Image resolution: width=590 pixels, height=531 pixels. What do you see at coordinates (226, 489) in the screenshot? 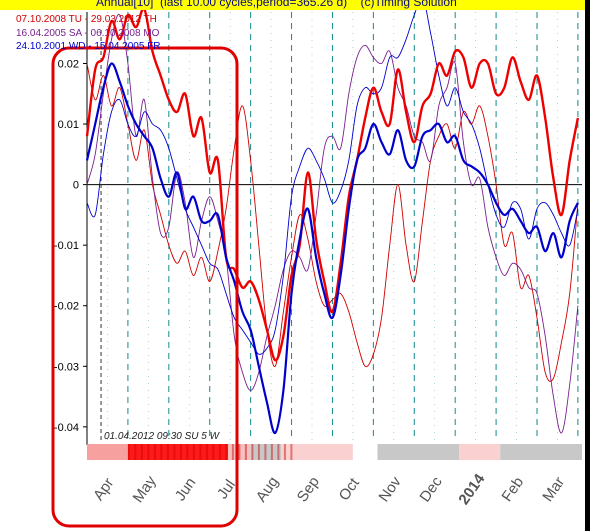
I see `x-month-label: Jul` at bounding box center [226, 489].